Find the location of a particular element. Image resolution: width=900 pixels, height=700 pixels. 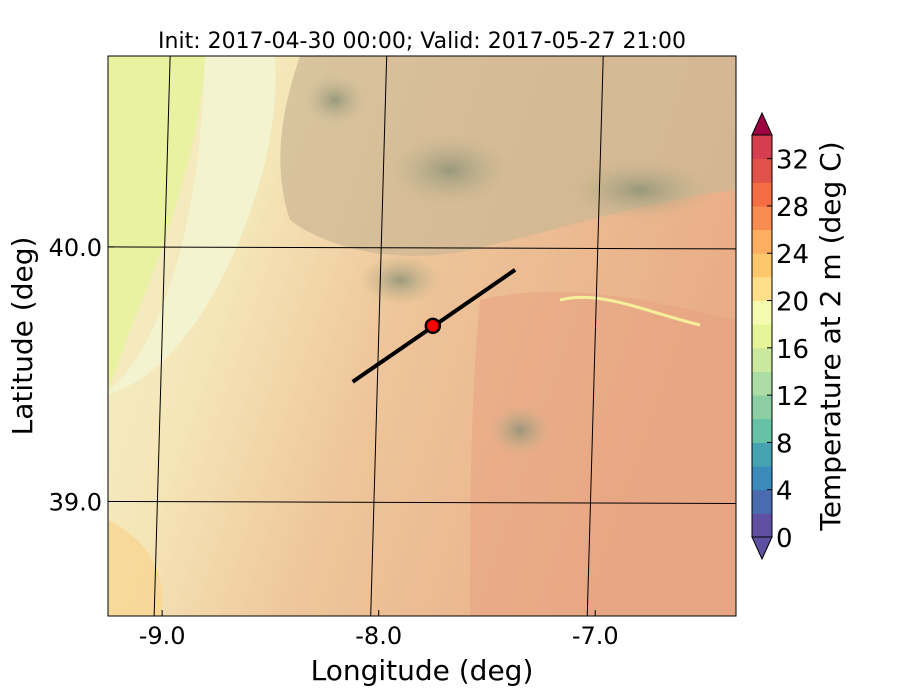

y-axis-ticks: 39.0 40.0 is located at coordinates (81, 375).